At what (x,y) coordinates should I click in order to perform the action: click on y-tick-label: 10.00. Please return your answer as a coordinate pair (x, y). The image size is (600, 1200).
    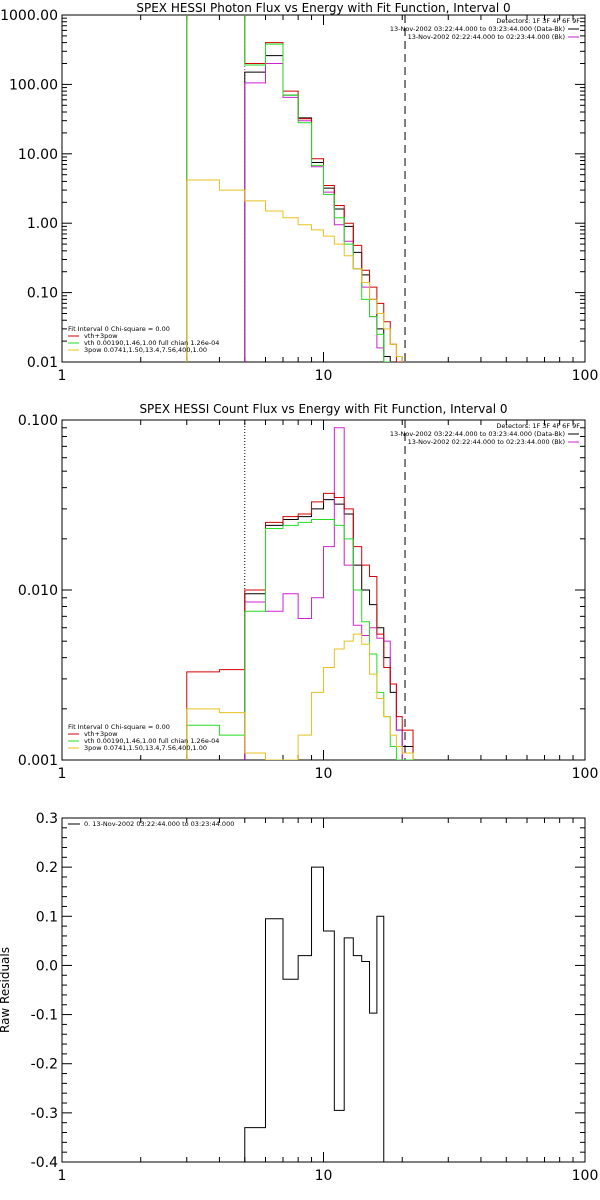
    Looking at the image, I should click on (38, 155).